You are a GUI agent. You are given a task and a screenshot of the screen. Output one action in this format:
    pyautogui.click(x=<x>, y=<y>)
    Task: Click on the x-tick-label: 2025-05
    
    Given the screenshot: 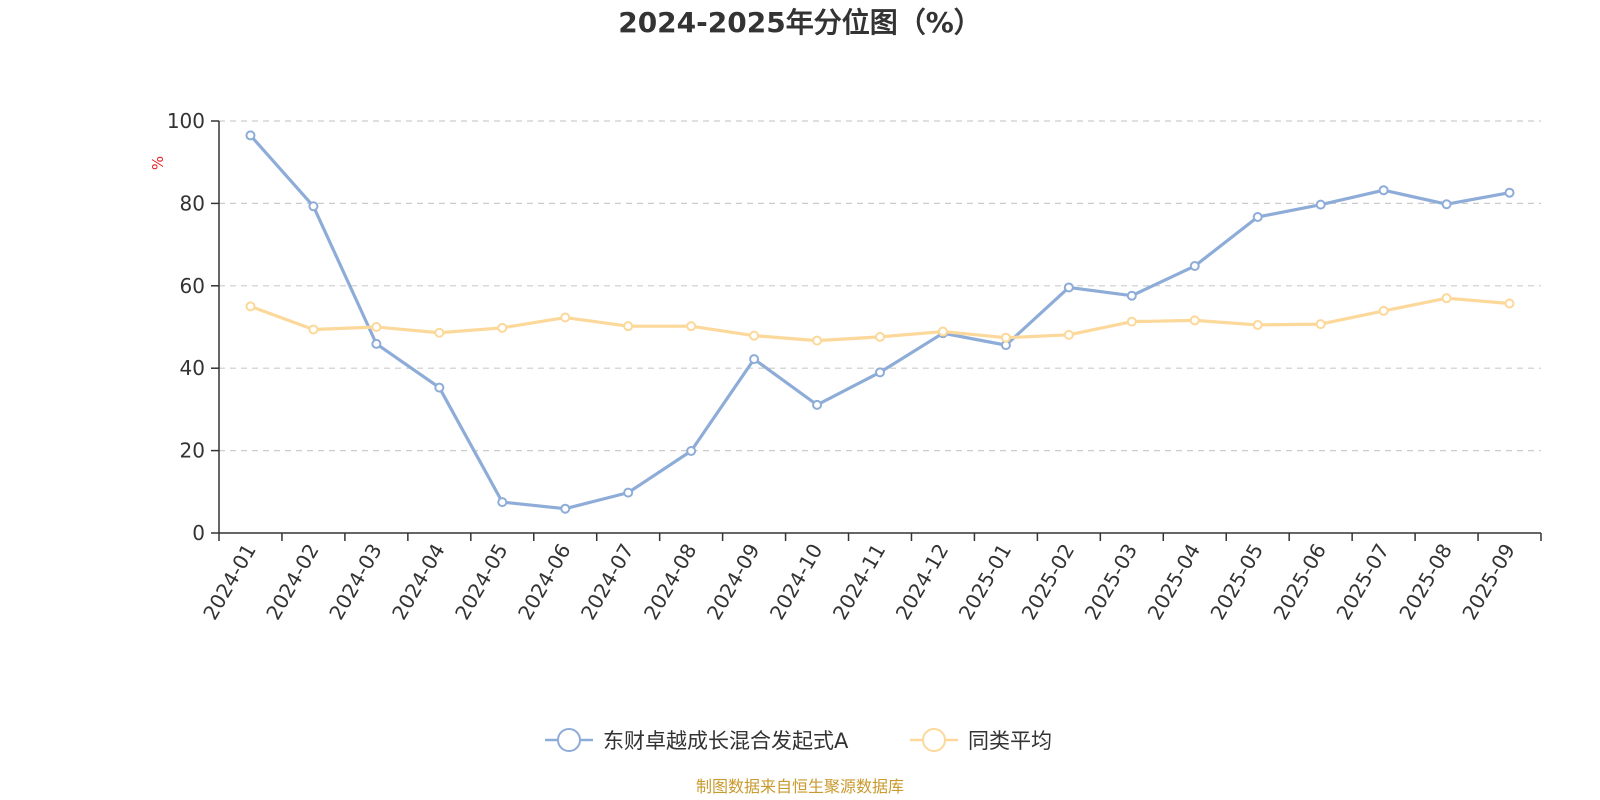 What is the action you would take?
    pyautogui.click(x=1236, y=582)
    